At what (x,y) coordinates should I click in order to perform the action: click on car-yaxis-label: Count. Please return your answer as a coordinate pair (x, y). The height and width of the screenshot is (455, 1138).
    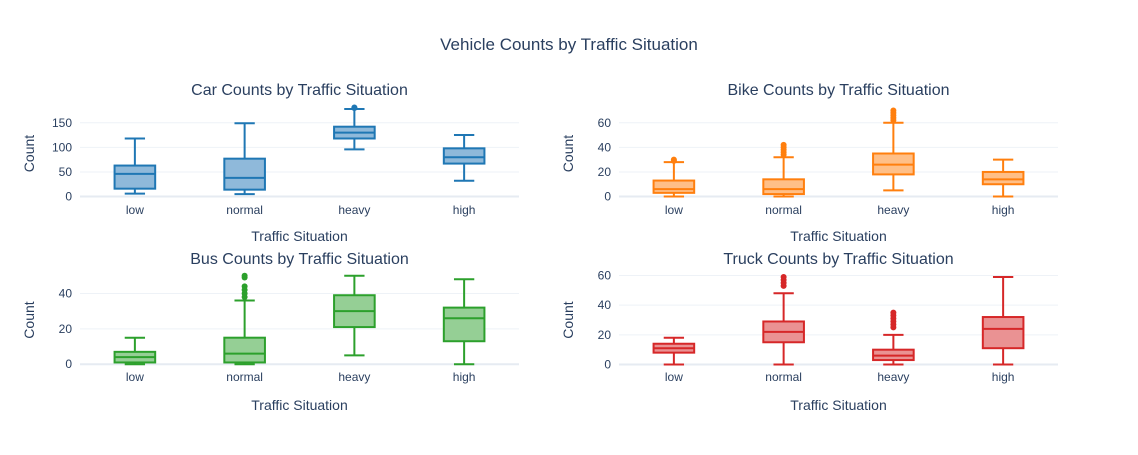
    Looking at the image, I should click on (29, 153).